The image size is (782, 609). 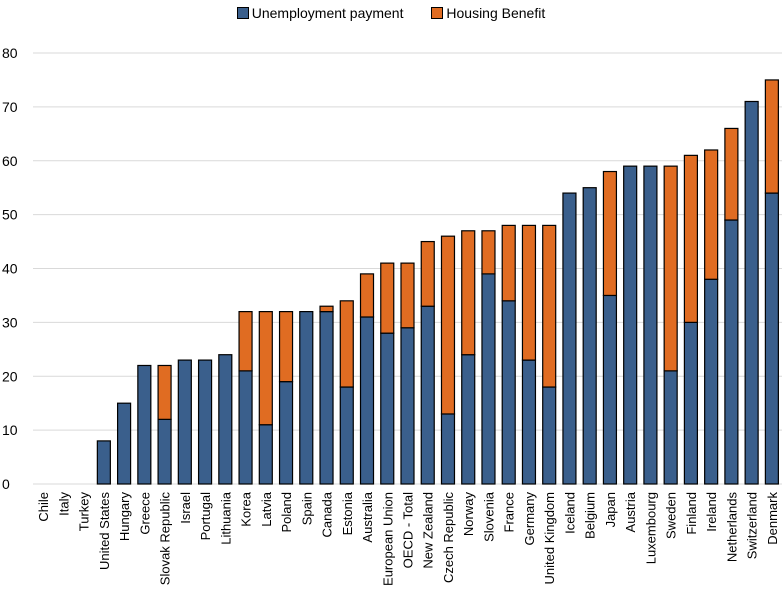 I want to click on x-tick-label: Norway, so click(x=468, y=514).